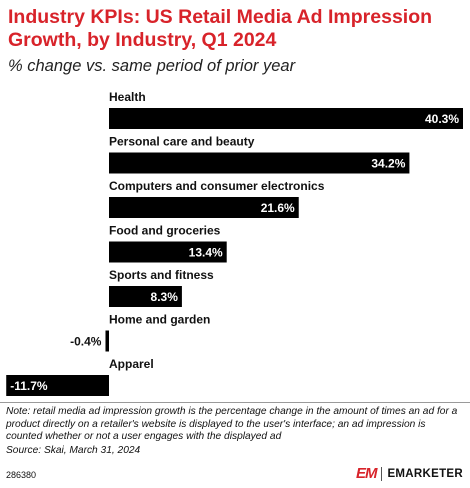  What do you see at coordinates (235, 402) in the screenshot?
I see `divider` at bounding box center [235, 402].